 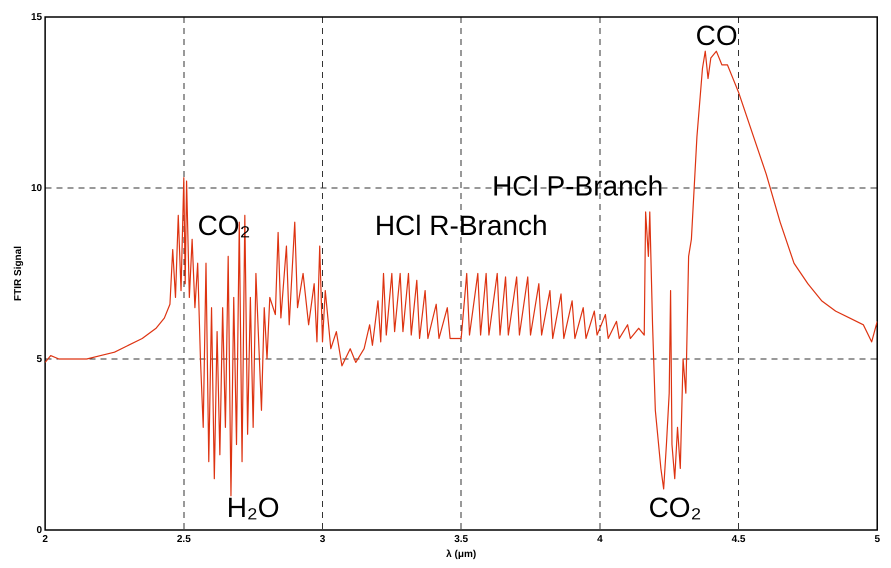 What do you see at coordinates (739, 539) in the screenshot?
I see `x-tick-label: 4.5` at bounding box center [739, 539].